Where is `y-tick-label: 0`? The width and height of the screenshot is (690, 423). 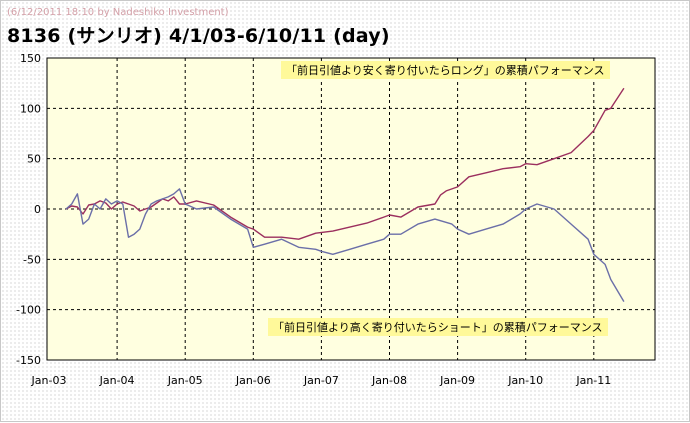 y-tick-label: 0 is located at coordinates (37, 209).